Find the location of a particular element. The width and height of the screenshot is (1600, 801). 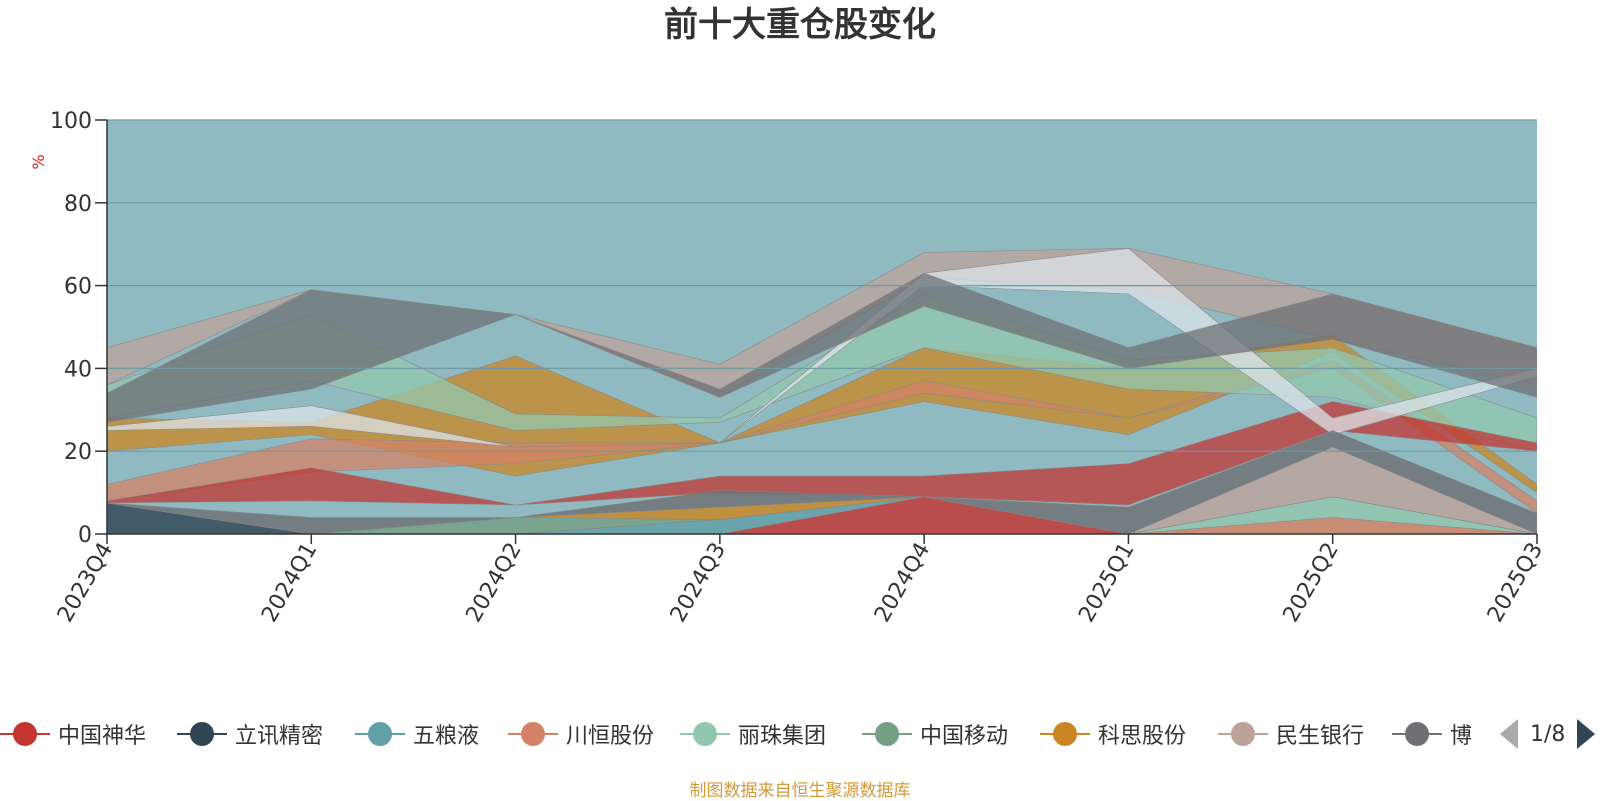

area-band is located at coordinates (822, 453).